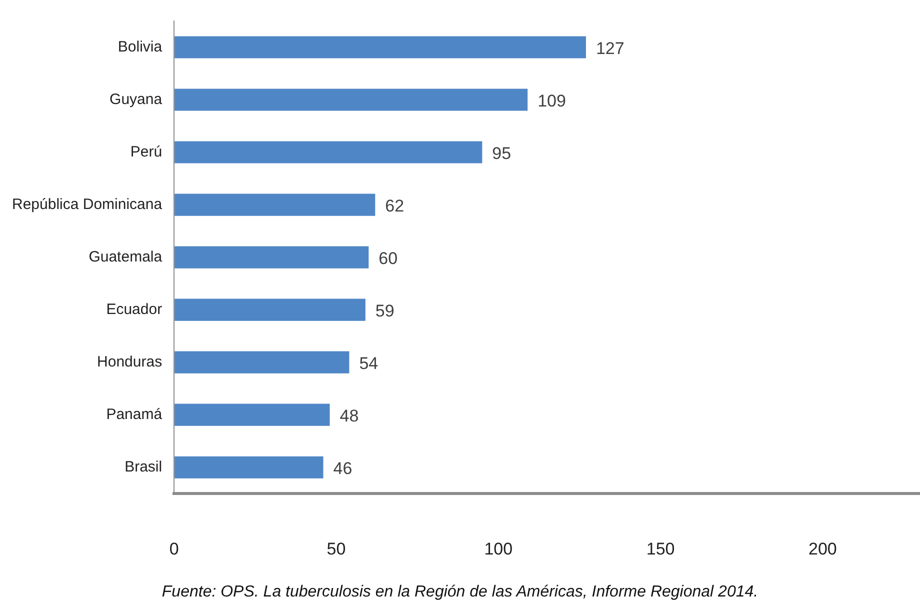  Describe the element at coordinates (336, 548) in the screenshot. I see `x-tick-label: 50` at that location.